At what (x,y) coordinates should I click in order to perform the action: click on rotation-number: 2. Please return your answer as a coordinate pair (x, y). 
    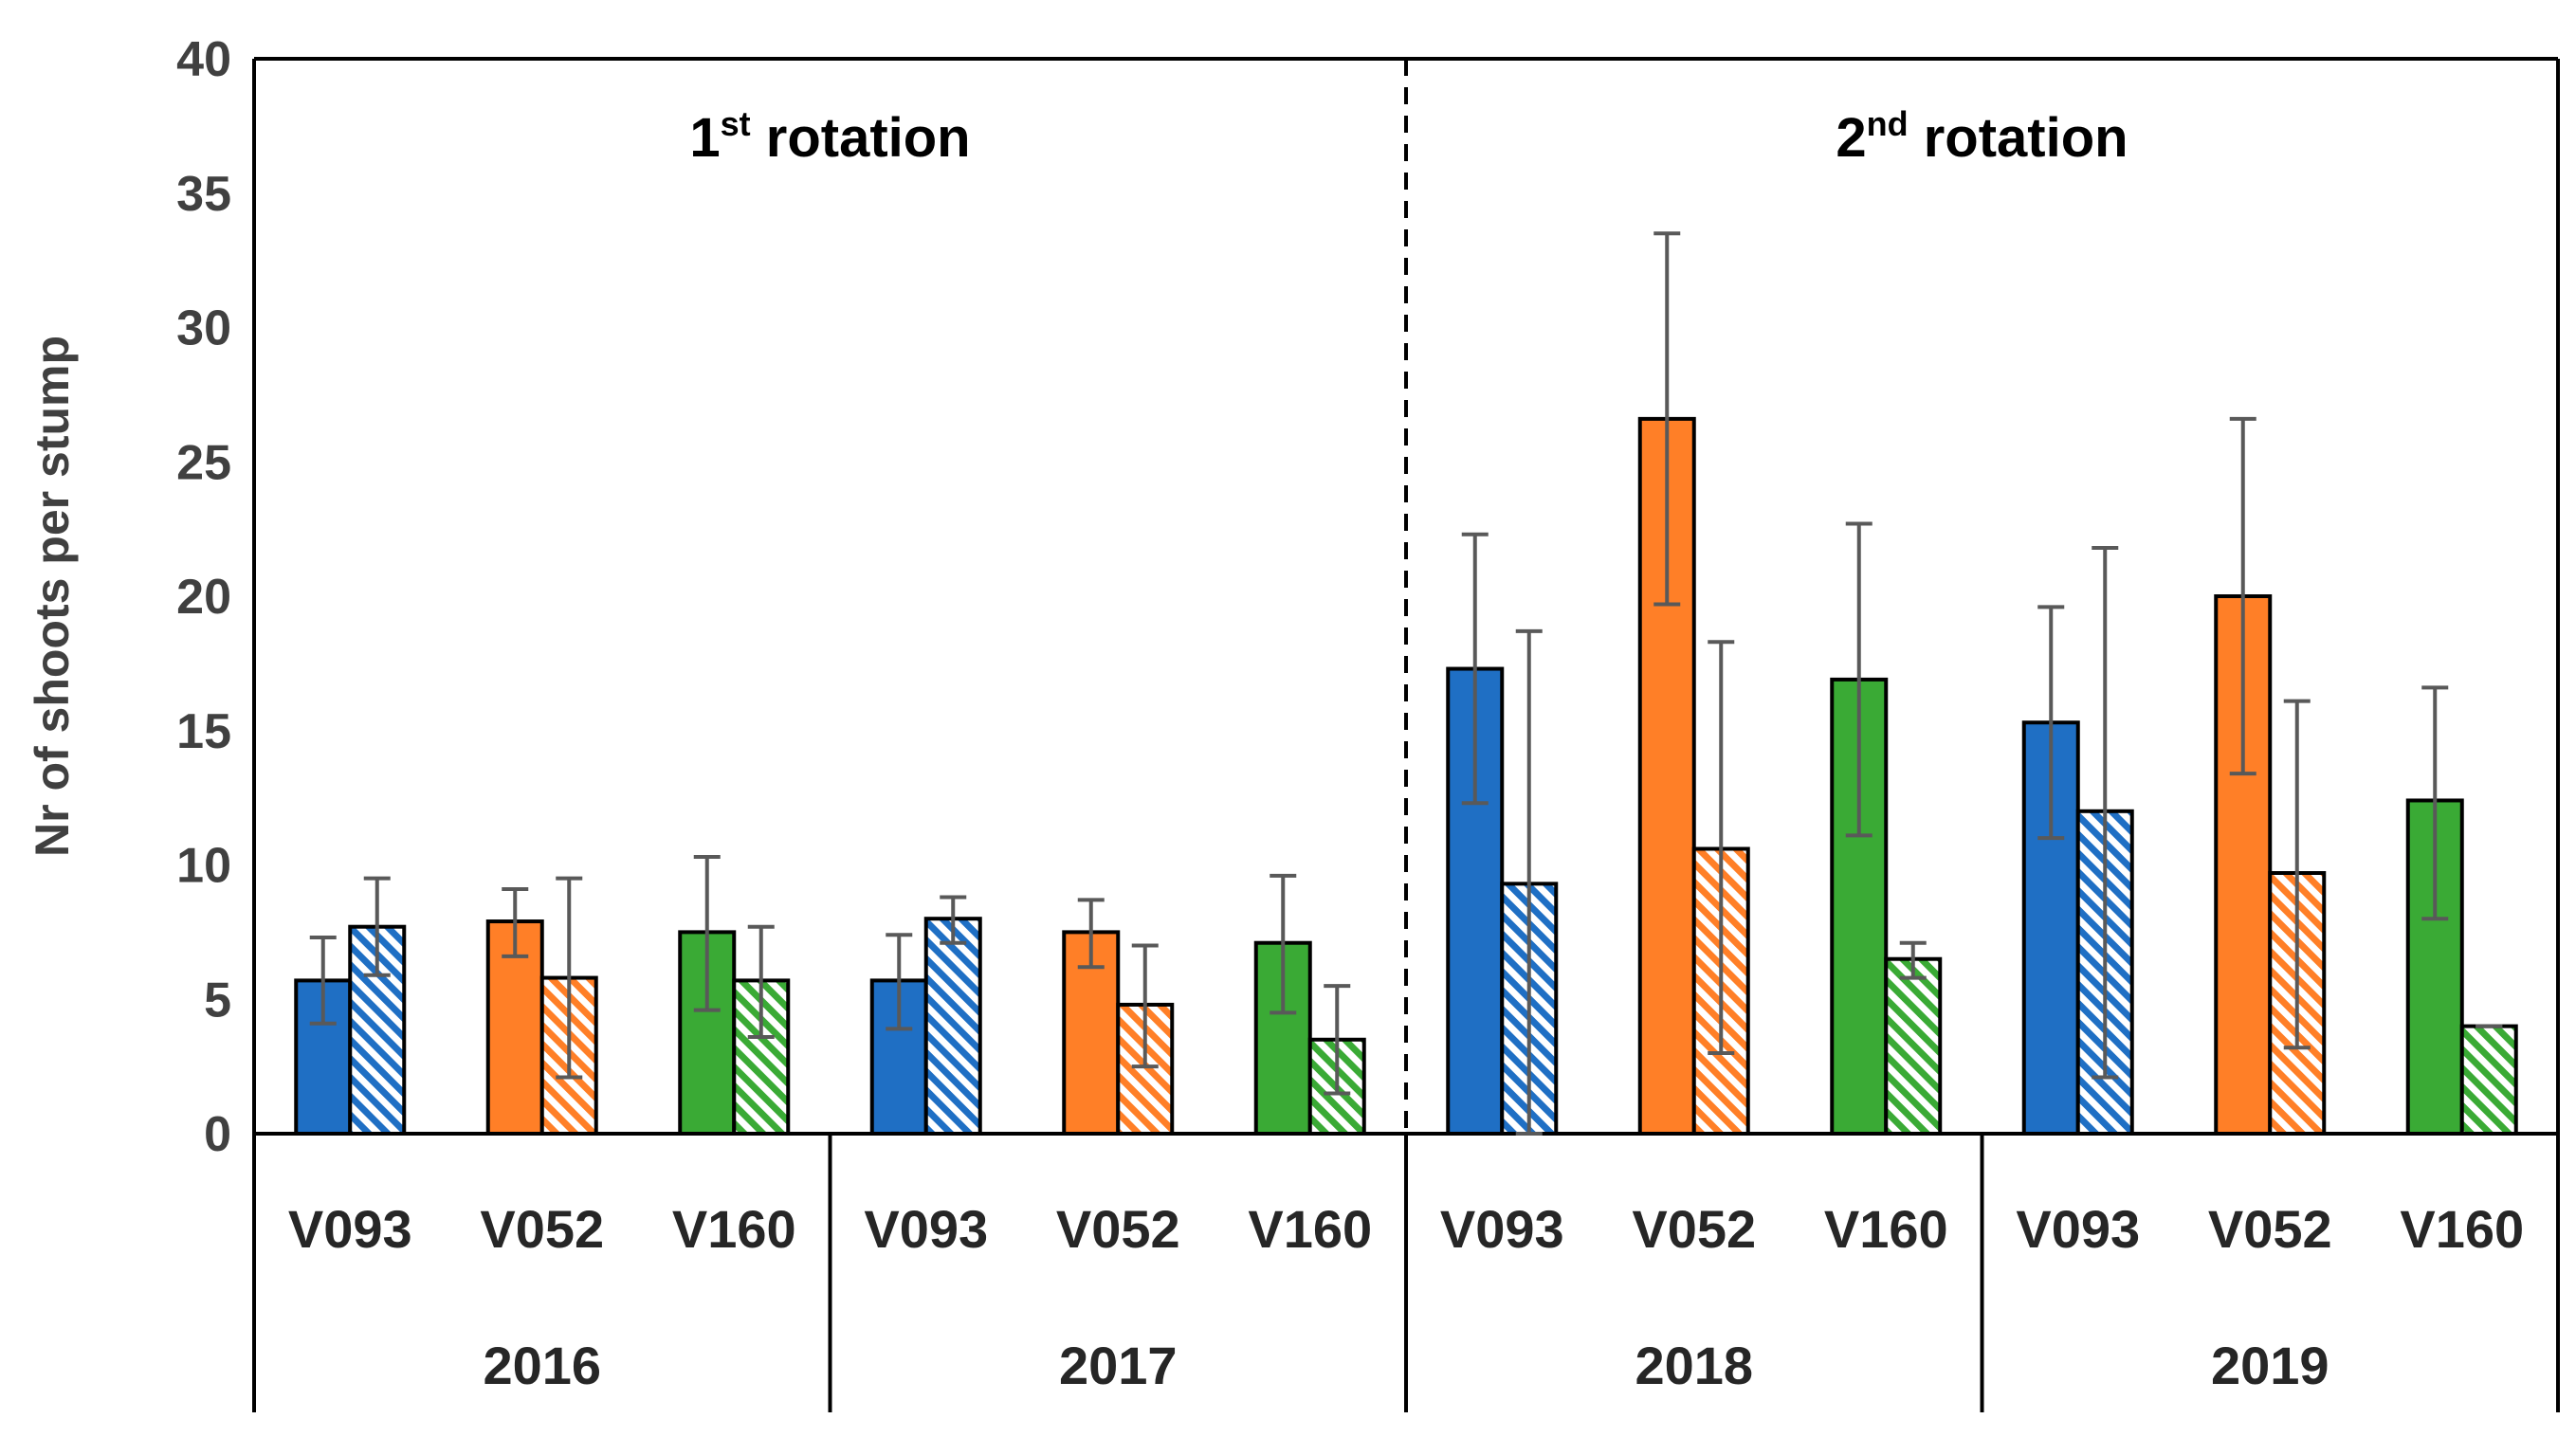
    Looking at the image, I should click on (1851, 138).